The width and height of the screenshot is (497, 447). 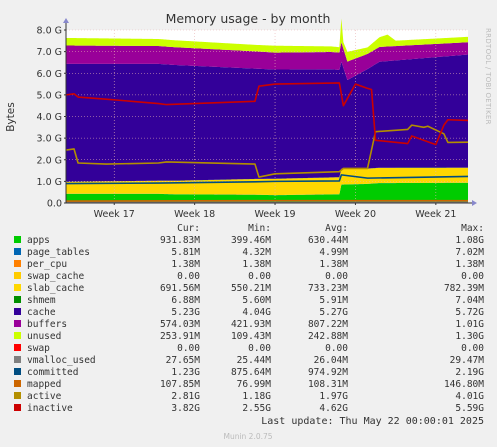 What do you see at coordinates (50, 408) in the screenshot?
I see `legend-series-name: inactive` at bounding box center [50, 408].